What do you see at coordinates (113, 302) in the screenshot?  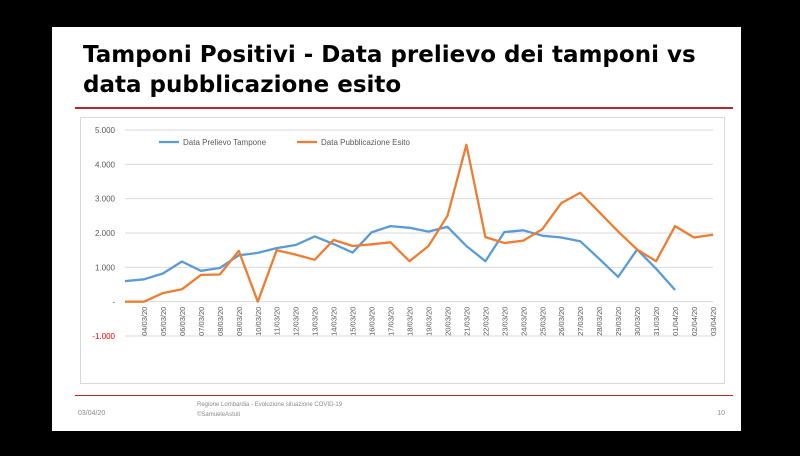 I see `y-tick-label: -` at bounding box center [113, 302].